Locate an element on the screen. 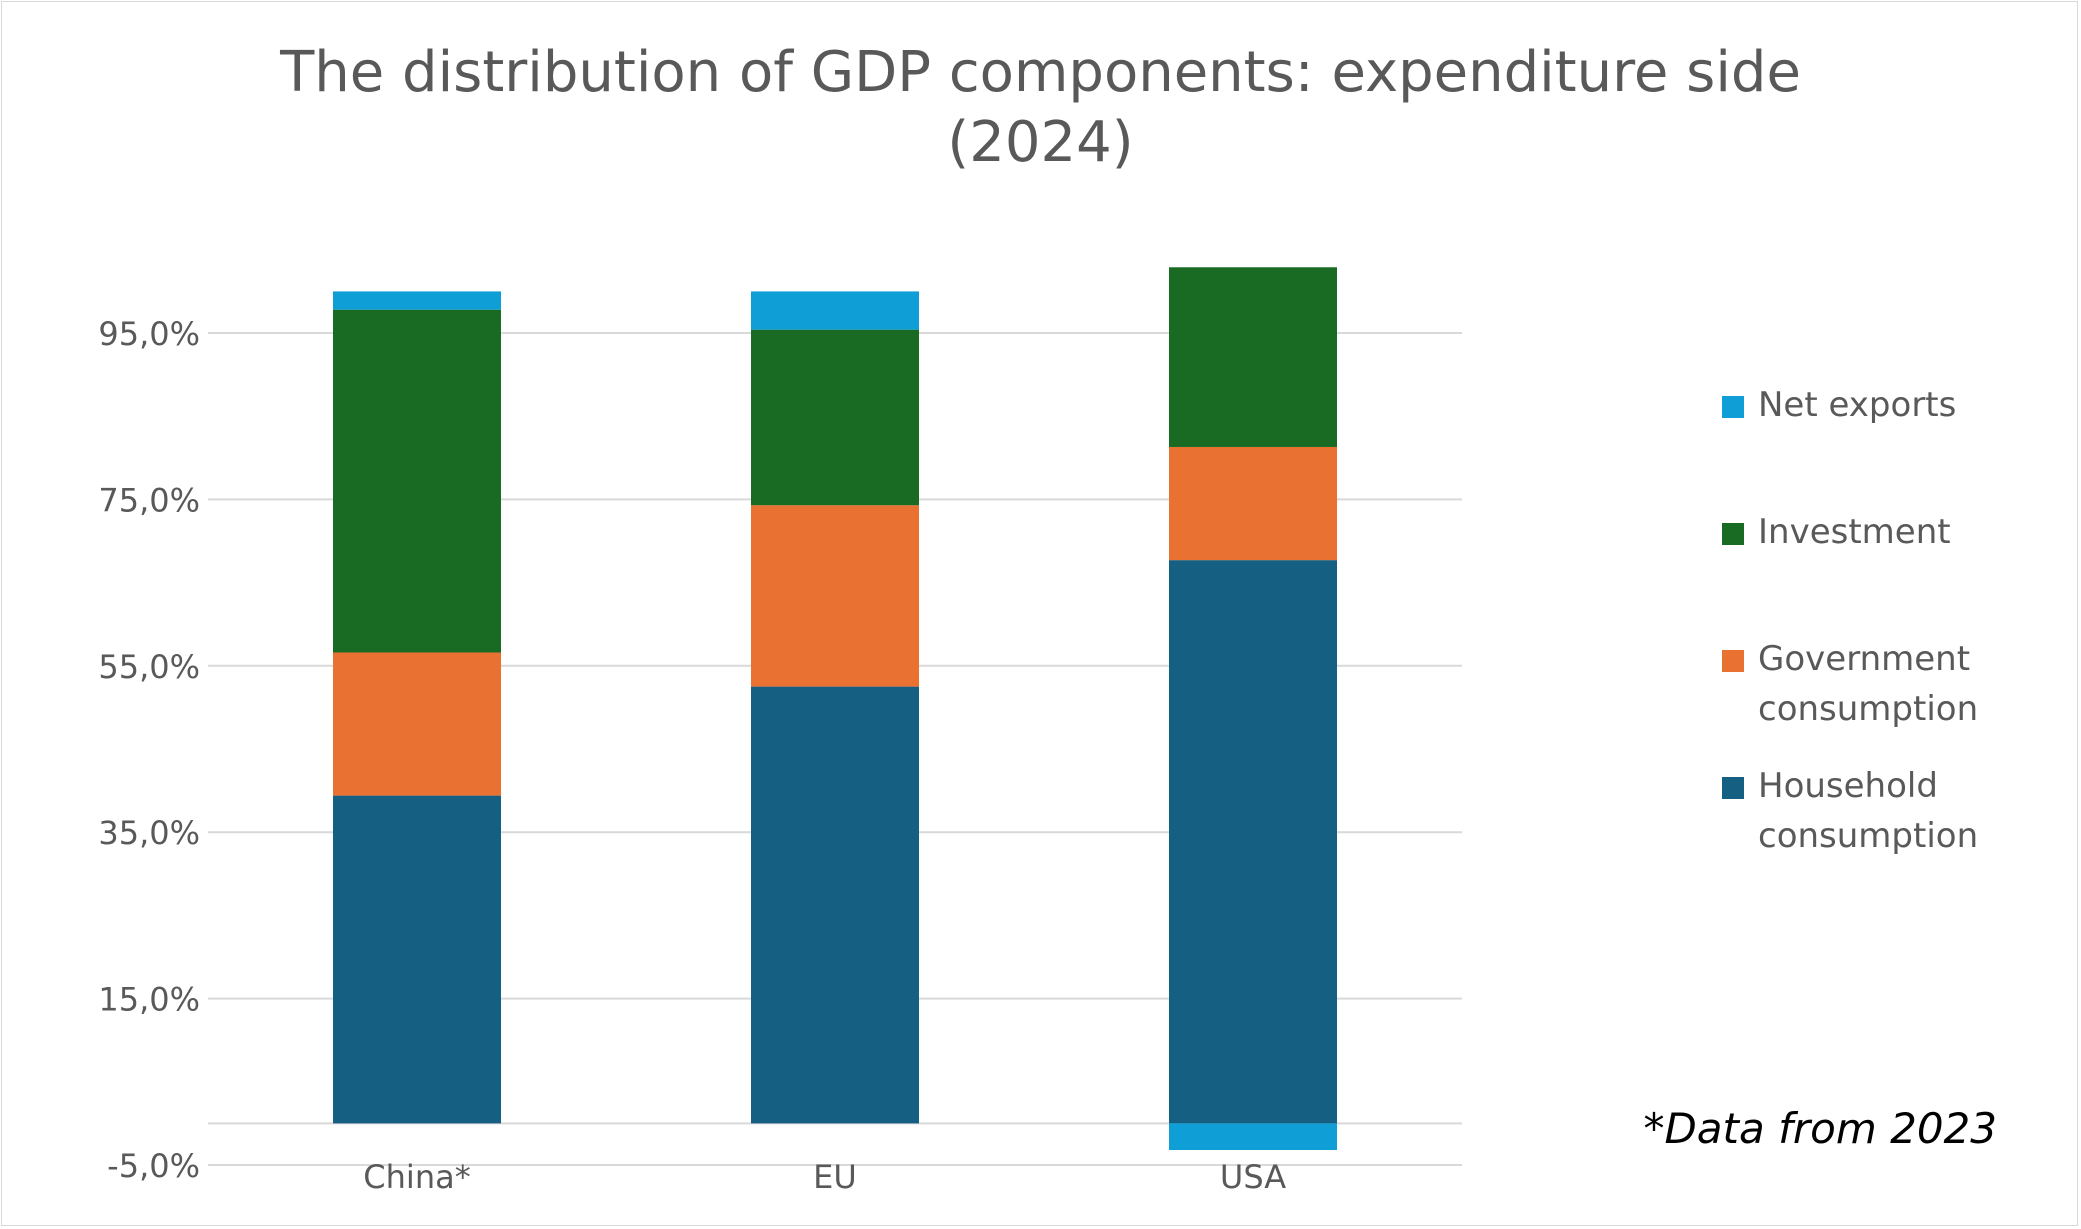 The width and height of the screenshot is (2081, 1229). legend-label-household-consumption: Household consumption is located at coordinates (1868, 811).